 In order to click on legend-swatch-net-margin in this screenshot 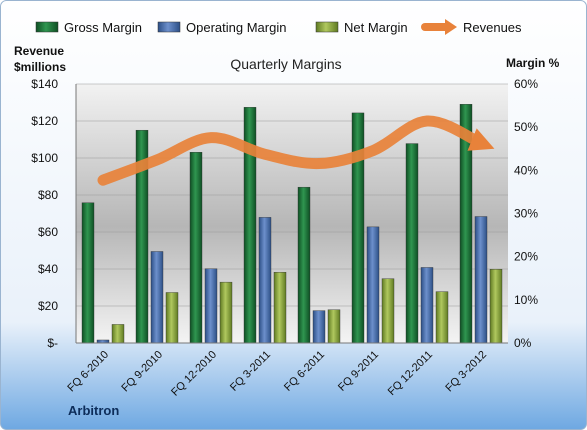, I will do `click(327, 27)`.